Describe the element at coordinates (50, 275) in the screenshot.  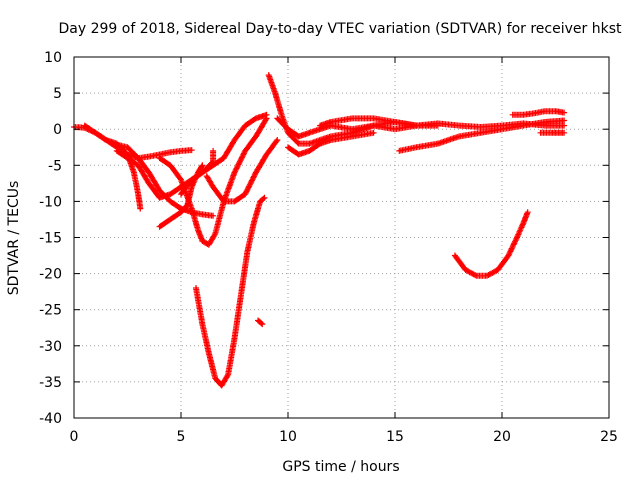
I see `y-tick-label: -20` at that location.